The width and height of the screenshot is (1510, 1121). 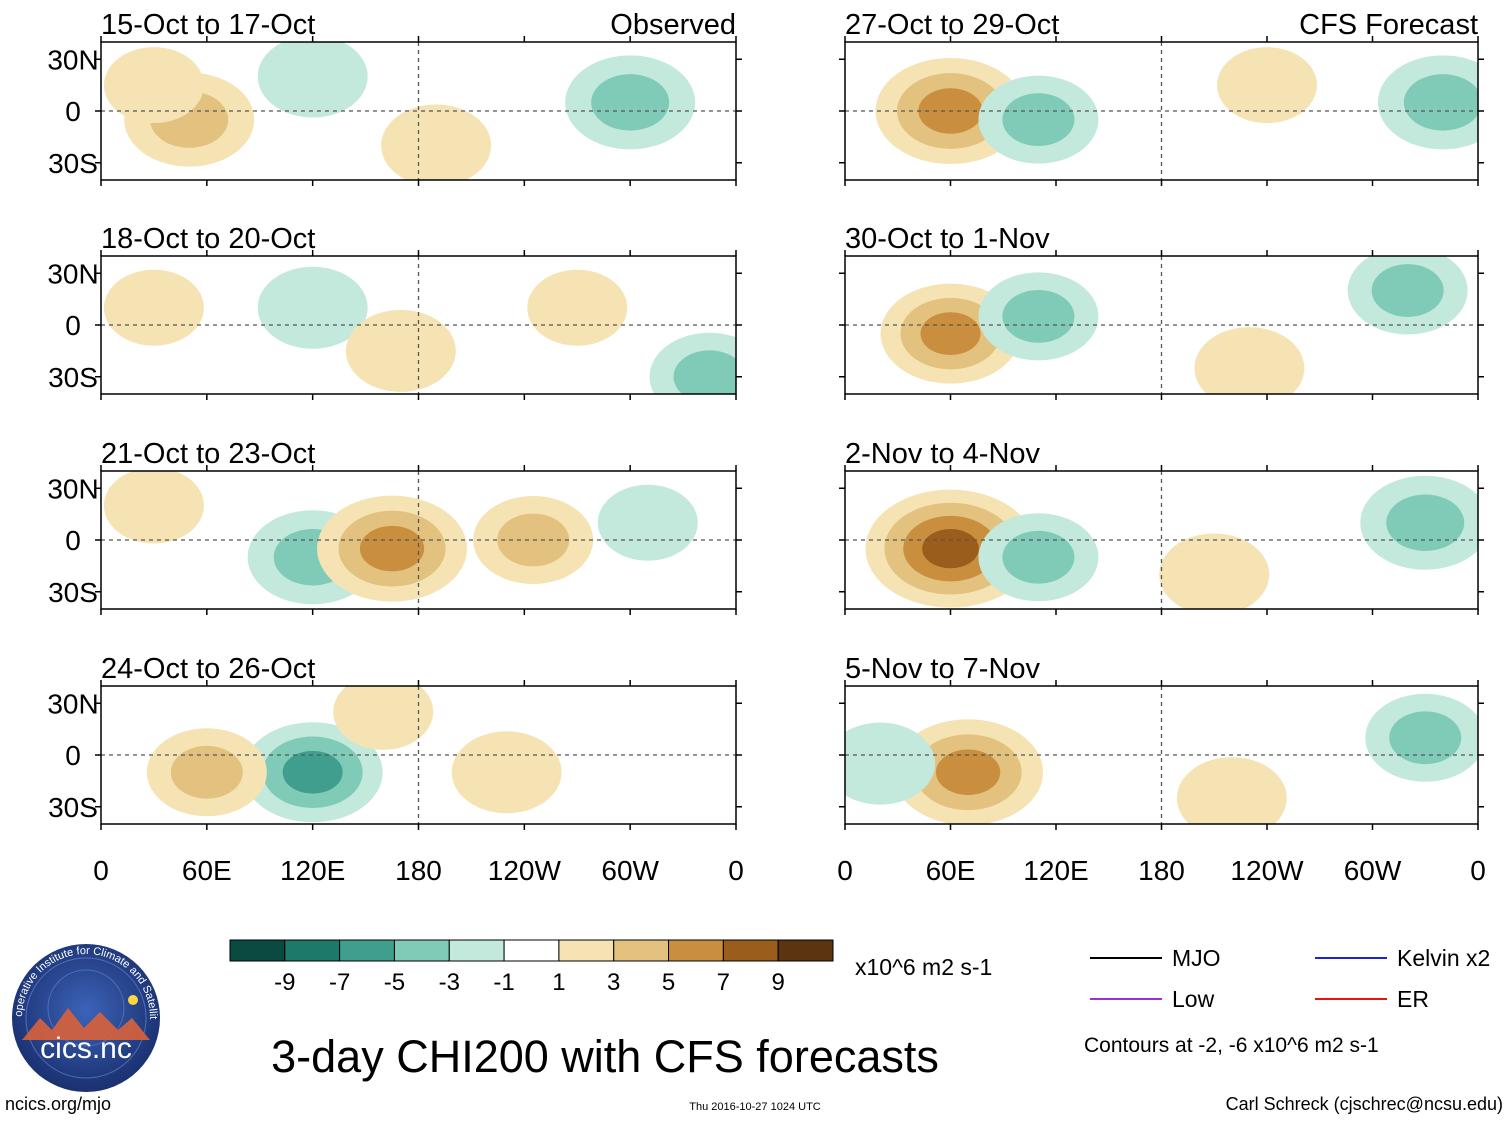 What do you see at coordinates (531, 967) in the screenshot?
I see `colorbar: -9 -7 -5 -3 -1 1 3 5 7 9` at bounding box center [531, 967].